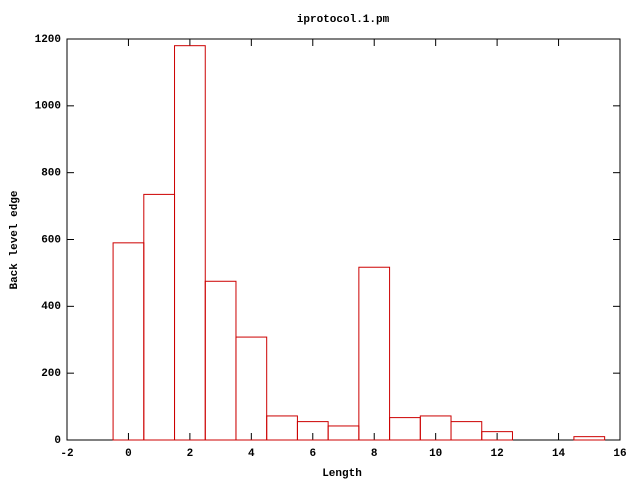  What do you see at coordinates (435, 454) in the screenshot?
I see `x-tick-label: 10` at bounding box center [435, 454].